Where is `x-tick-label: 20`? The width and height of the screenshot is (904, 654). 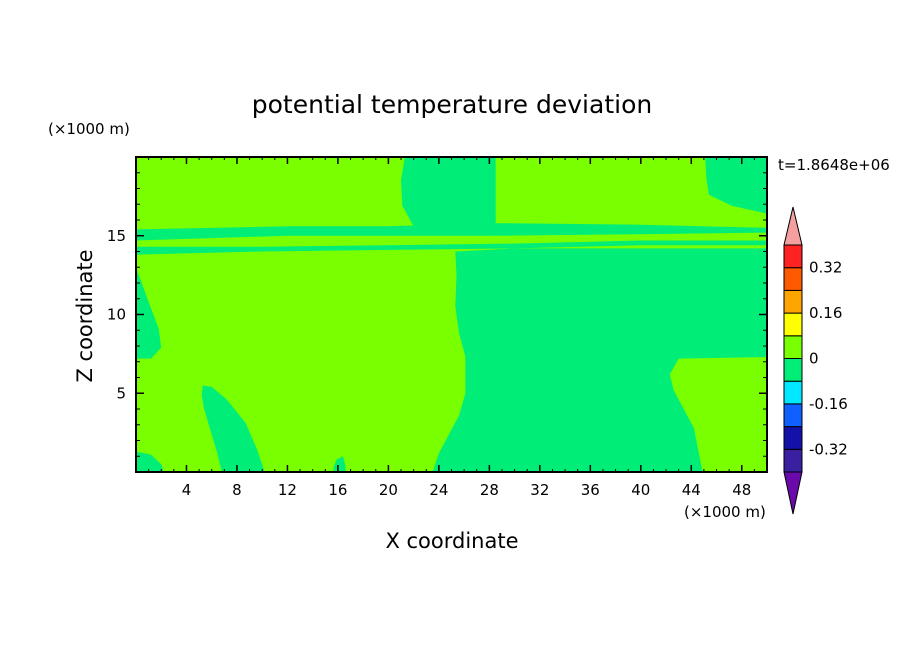
x-tick-label: 20 is located at coordinates (388, 490).